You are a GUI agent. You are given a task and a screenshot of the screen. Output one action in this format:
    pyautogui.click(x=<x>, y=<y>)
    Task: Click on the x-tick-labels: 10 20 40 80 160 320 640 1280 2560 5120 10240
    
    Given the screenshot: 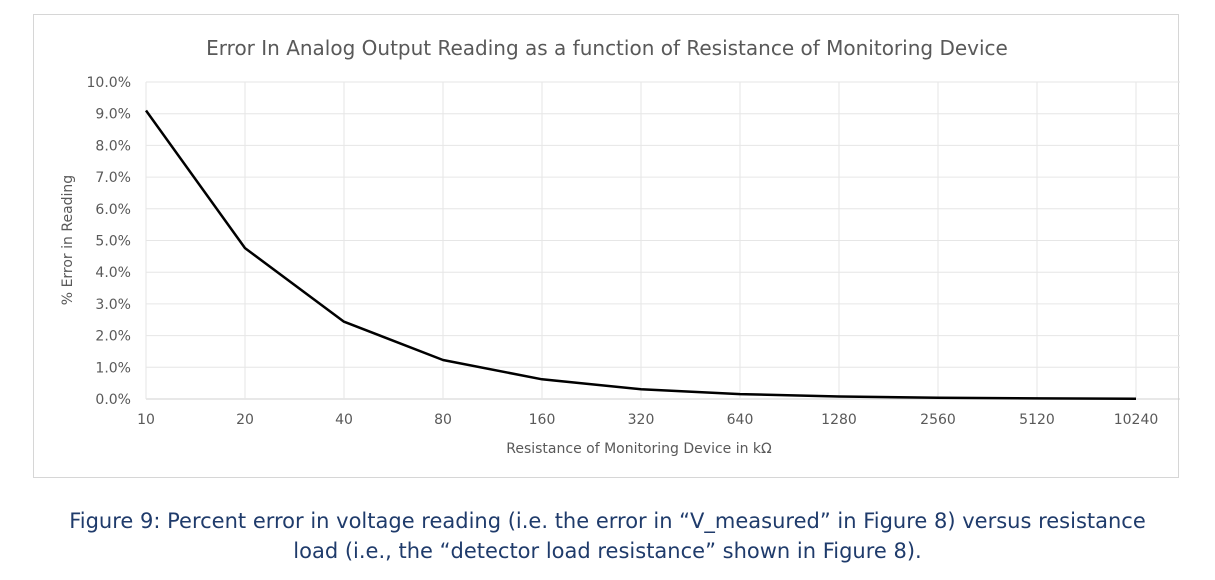 What is the action you would take?
    pyautogui.click(x=647, y=420)
    